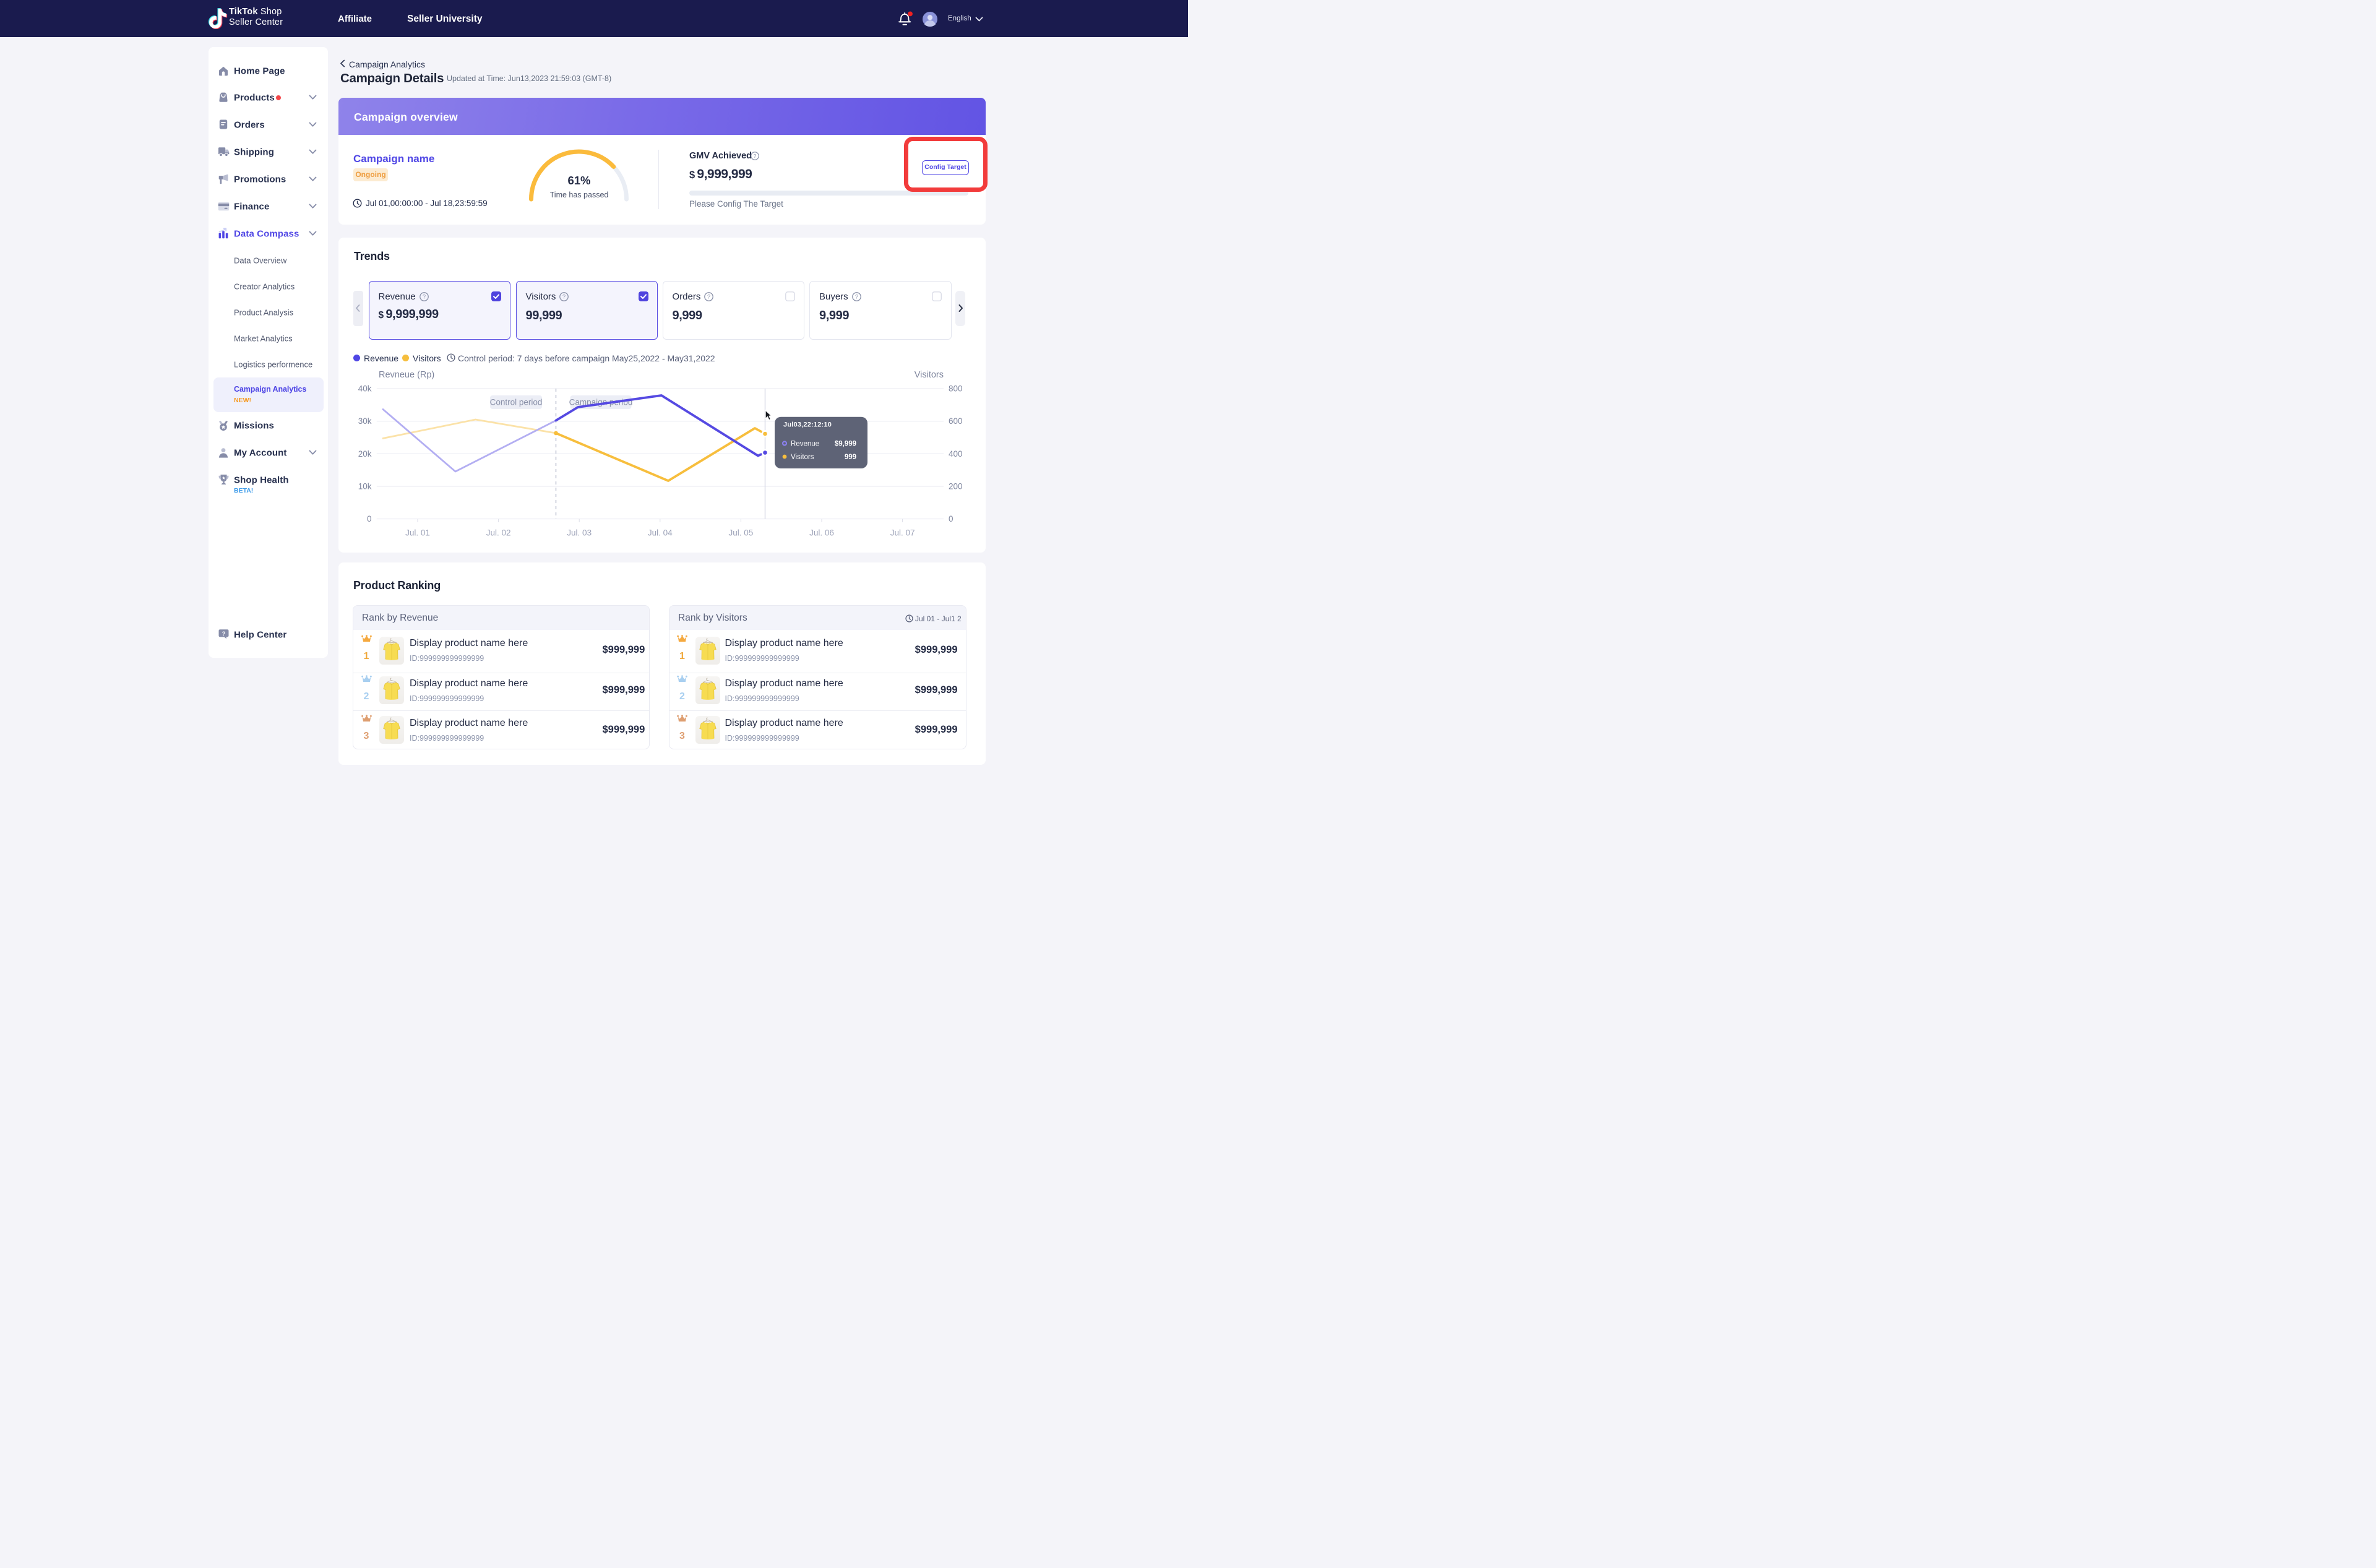  Describe the element at coordinates (903, 533) in the screenshot. I see `svg-text: Jul. 07` at that location.